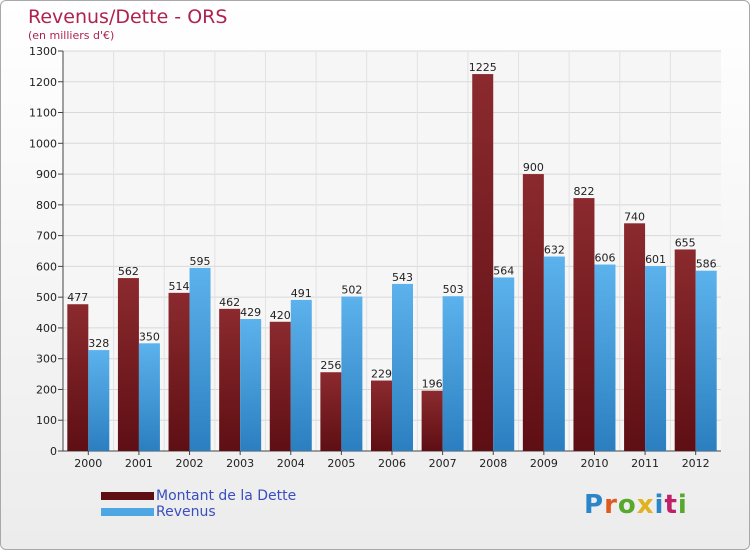 This screenshot has width=750, height=550. I want to click on logo-letter: P, so click(594, 505).